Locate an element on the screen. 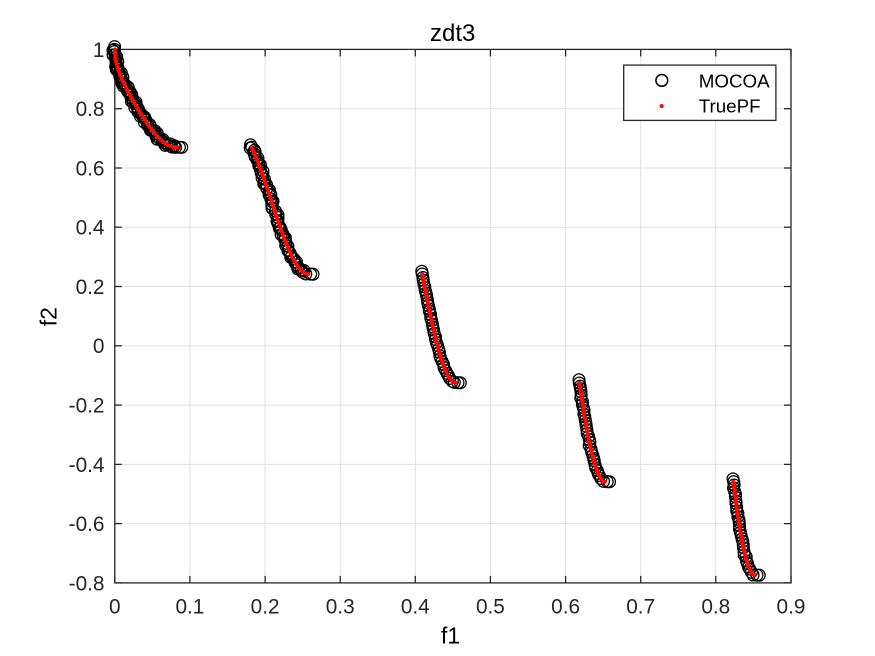 This screenshot has width=875, height=656. svg-text: f1 is located at coordinates (450, 636).